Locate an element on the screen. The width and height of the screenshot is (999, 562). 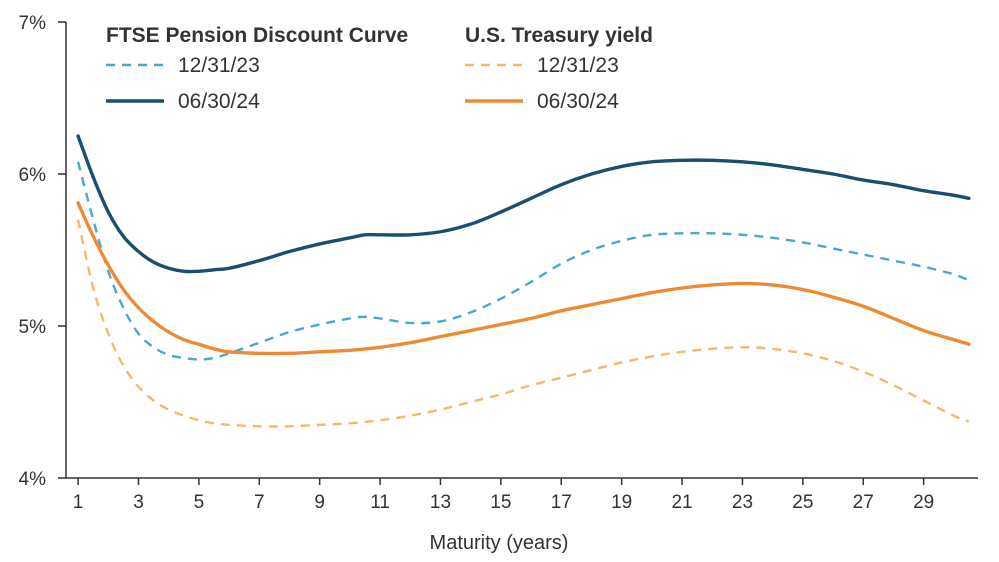
x-tick-label: 15 is located at coordinates (500, 502).